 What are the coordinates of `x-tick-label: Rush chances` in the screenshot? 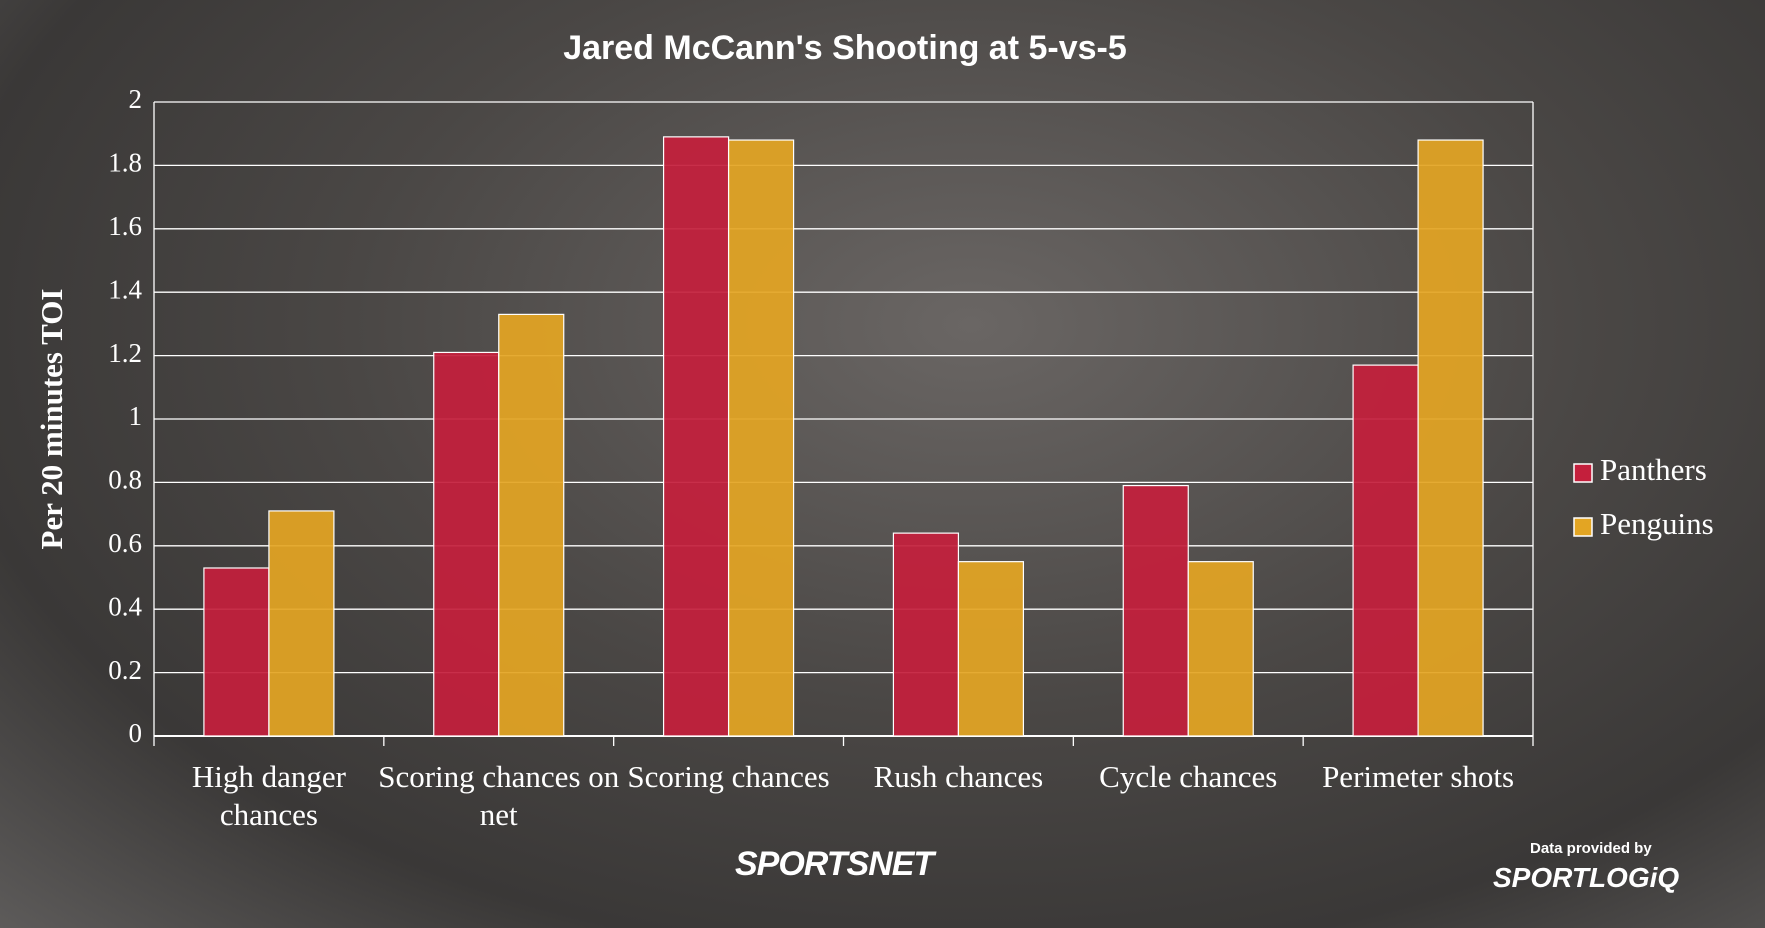 It's located at (958, 776).